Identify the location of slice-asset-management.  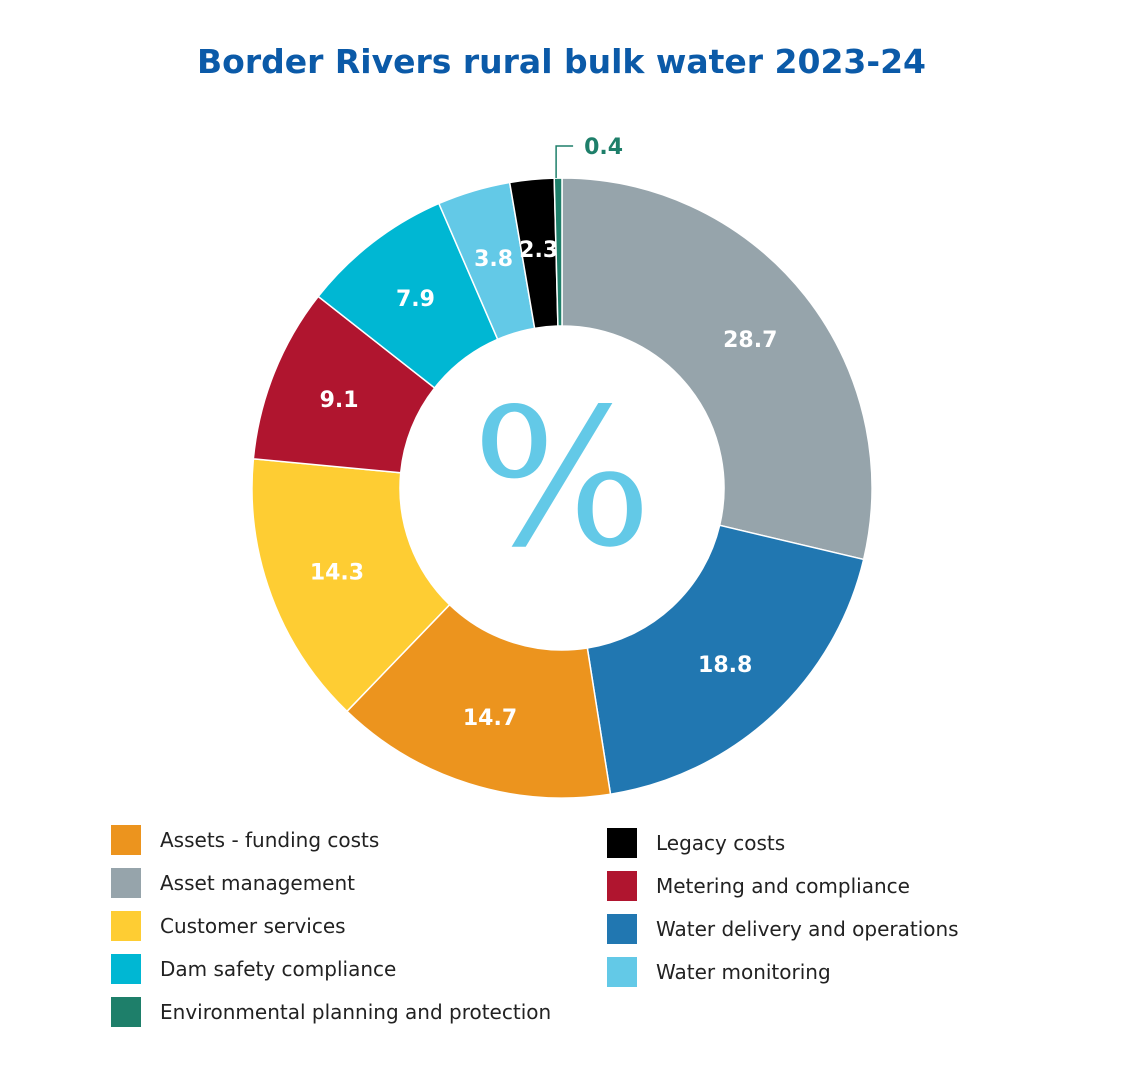
(717, 369).